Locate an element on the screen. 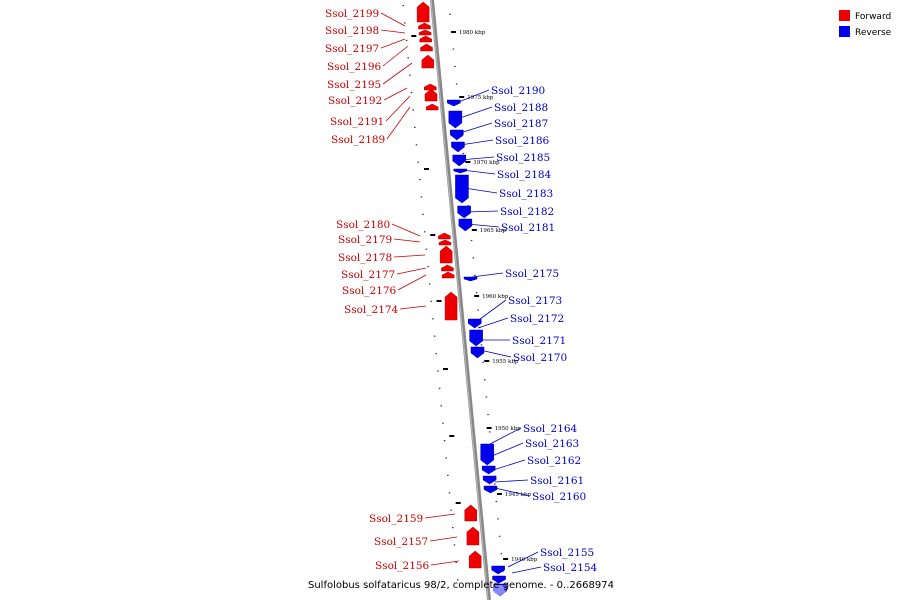 This screenshot has width=900, height=600. forward-gene-label: Ssol_2174 is located at coordinates (371, 310).